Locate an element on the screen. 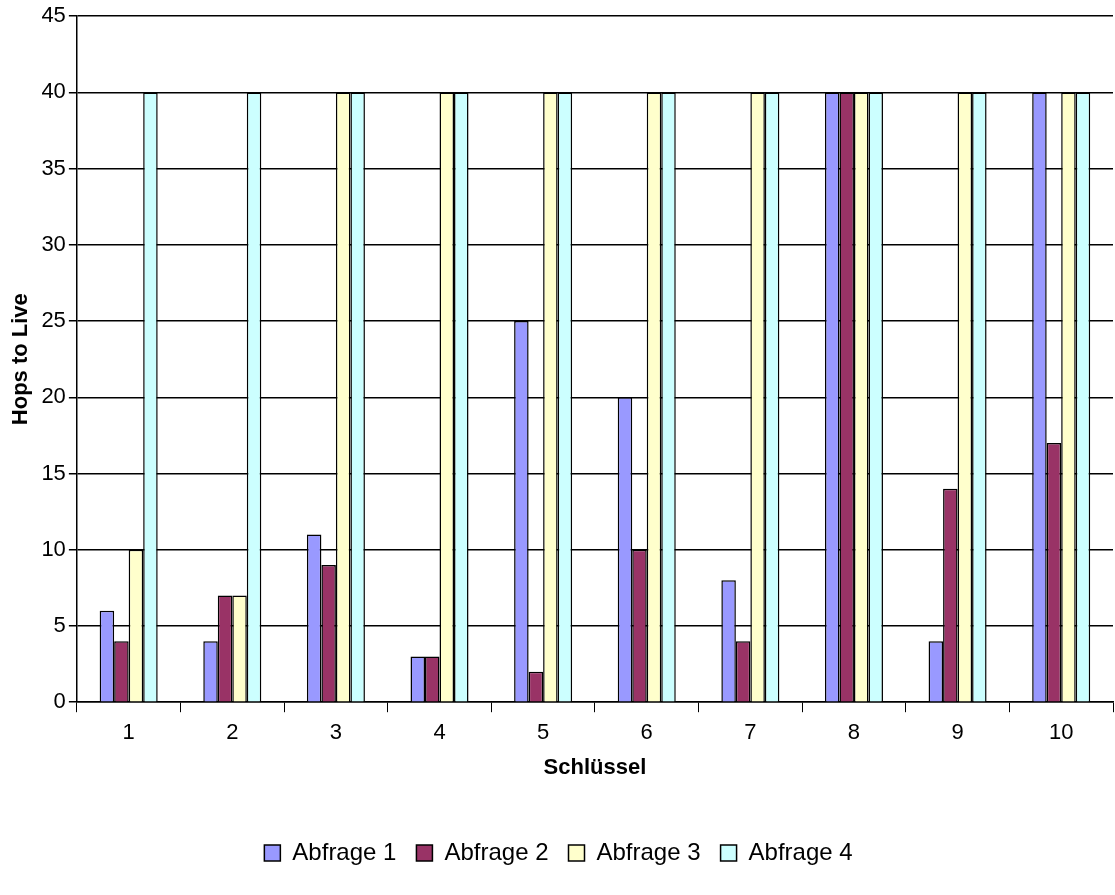  legend-label: Abfrage 2 is located at coordinates (496, 851).